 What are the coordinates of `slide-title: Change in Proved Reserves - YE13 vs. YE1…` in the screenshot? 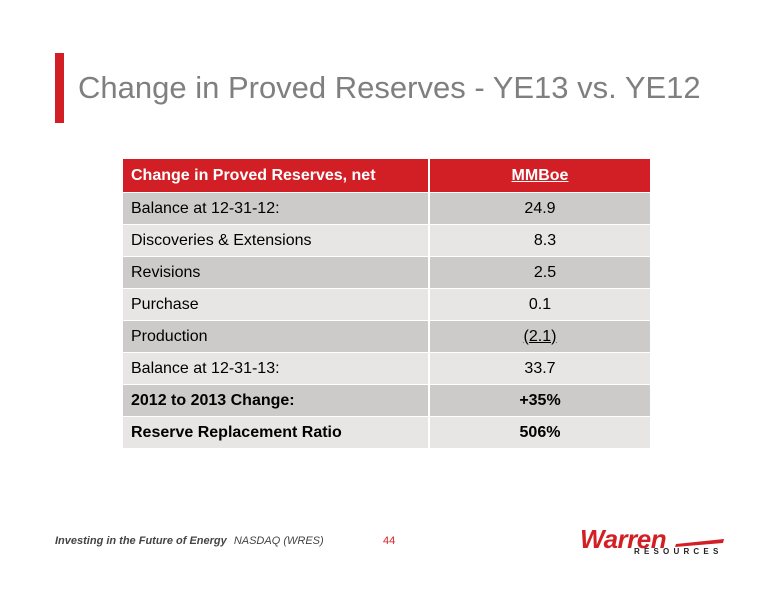 It's located at (389, 87).